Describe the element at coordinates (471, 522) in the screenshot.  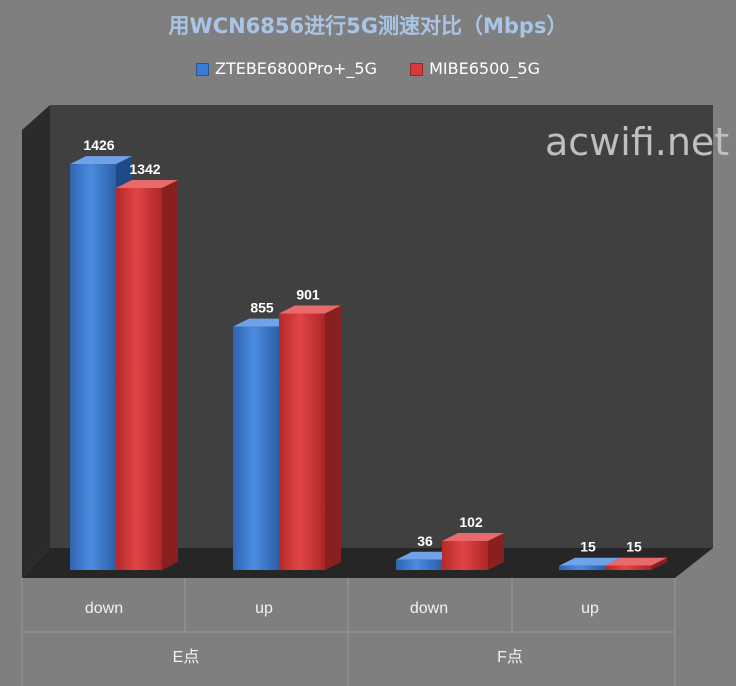
I see `data-label: 102` at that location.